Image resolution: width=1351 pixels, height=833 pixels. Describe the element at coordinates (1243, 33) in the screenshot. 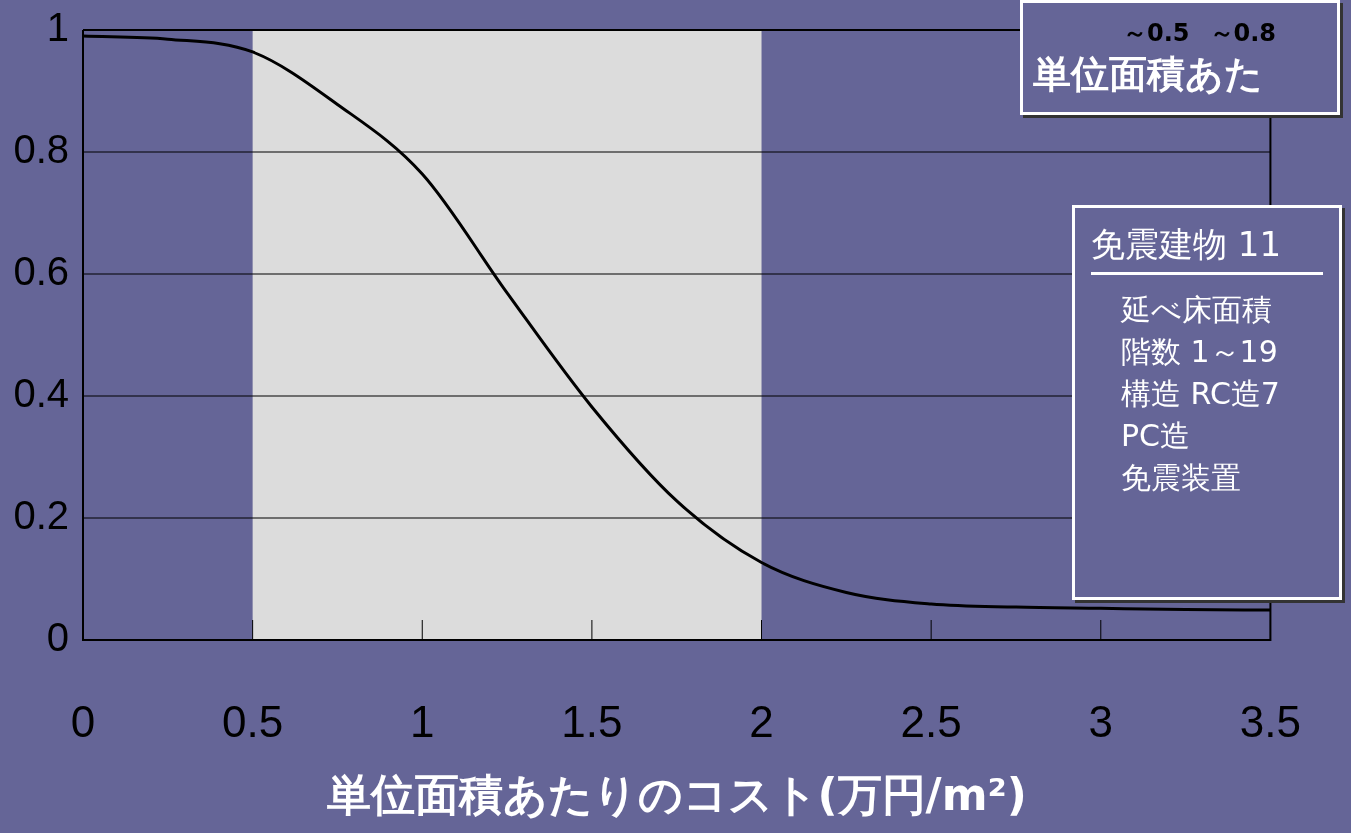

I see `annotation: ～0.8` at that location.